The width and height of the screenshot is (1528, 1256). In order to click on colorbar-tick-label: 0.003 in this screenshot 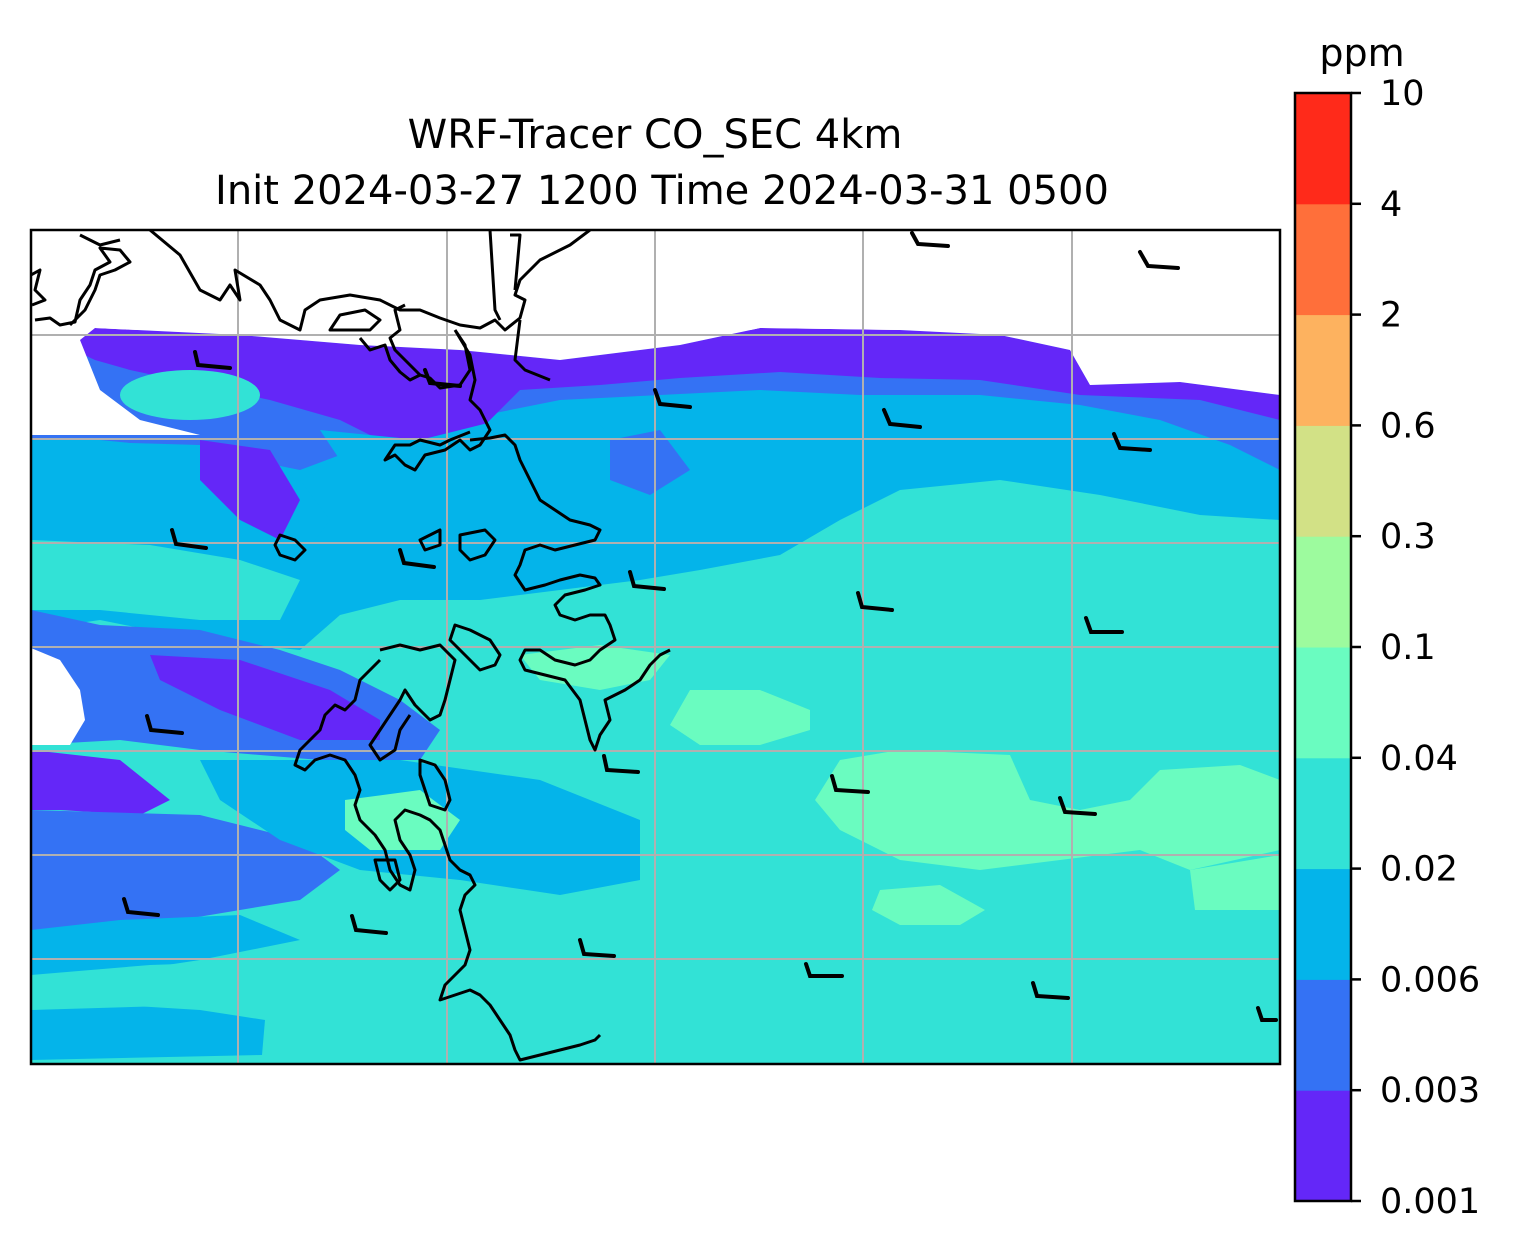, I will do `click(1430, 1091)`.